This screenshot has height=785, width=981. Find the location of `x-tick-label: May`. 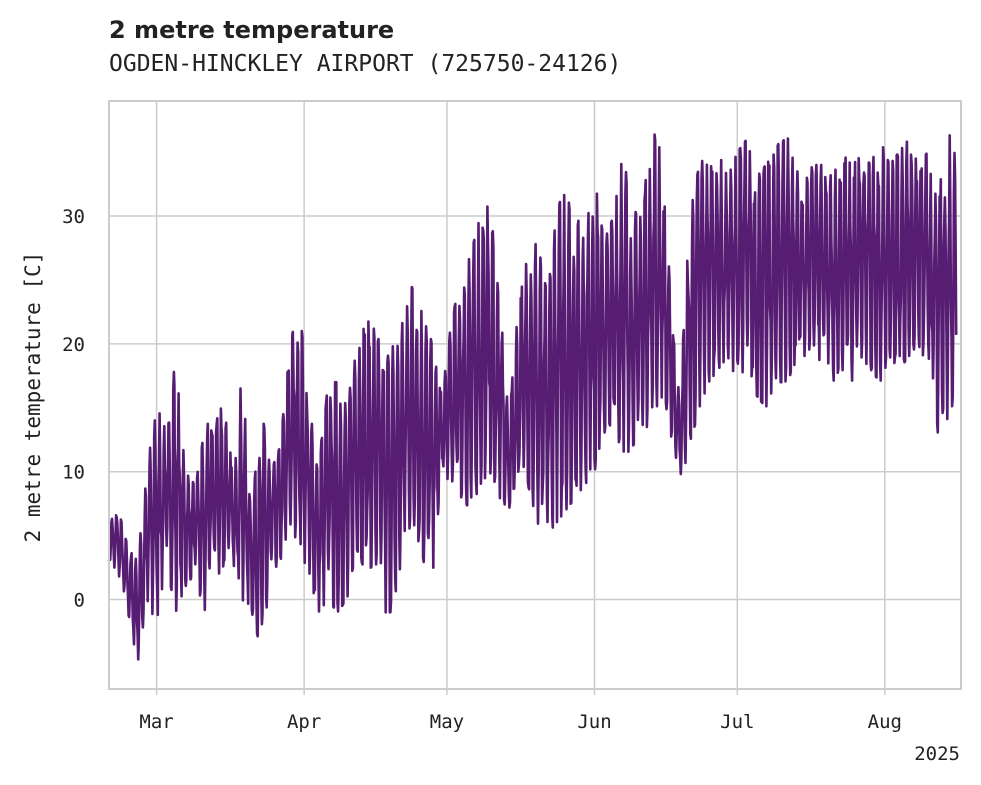

x-tick-label: May is located at coordinates (447, 722).